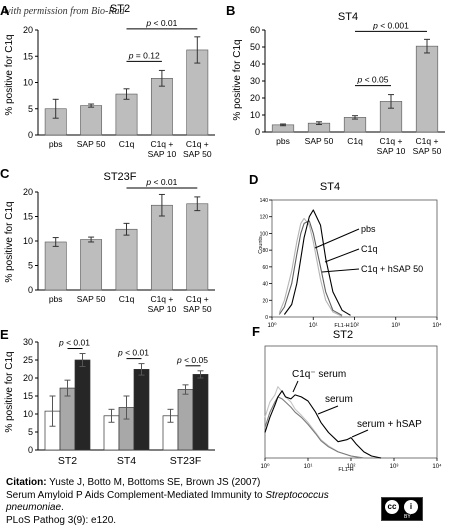 This screenshot has height=527, width=450. What do you see at coordinates (28, 56) in the screenshot?
I see `panel-a-ytick-label-3: 15` at bounding box center [28, 56].